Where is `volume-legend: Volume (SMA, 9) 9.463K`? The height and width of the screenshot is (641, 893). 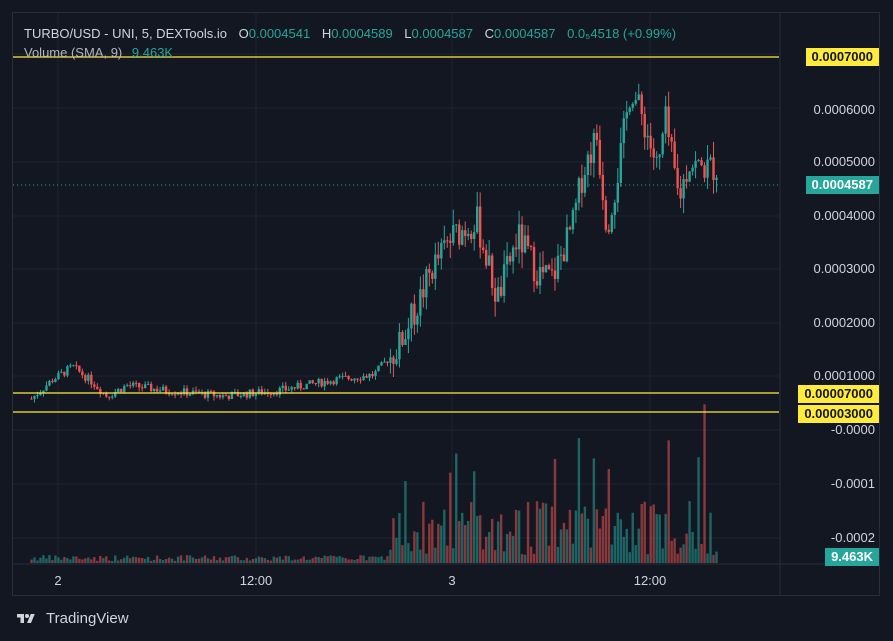 volume-legend: Volume (SMA, 9) 9.463K is located at coordinates (98, 52).